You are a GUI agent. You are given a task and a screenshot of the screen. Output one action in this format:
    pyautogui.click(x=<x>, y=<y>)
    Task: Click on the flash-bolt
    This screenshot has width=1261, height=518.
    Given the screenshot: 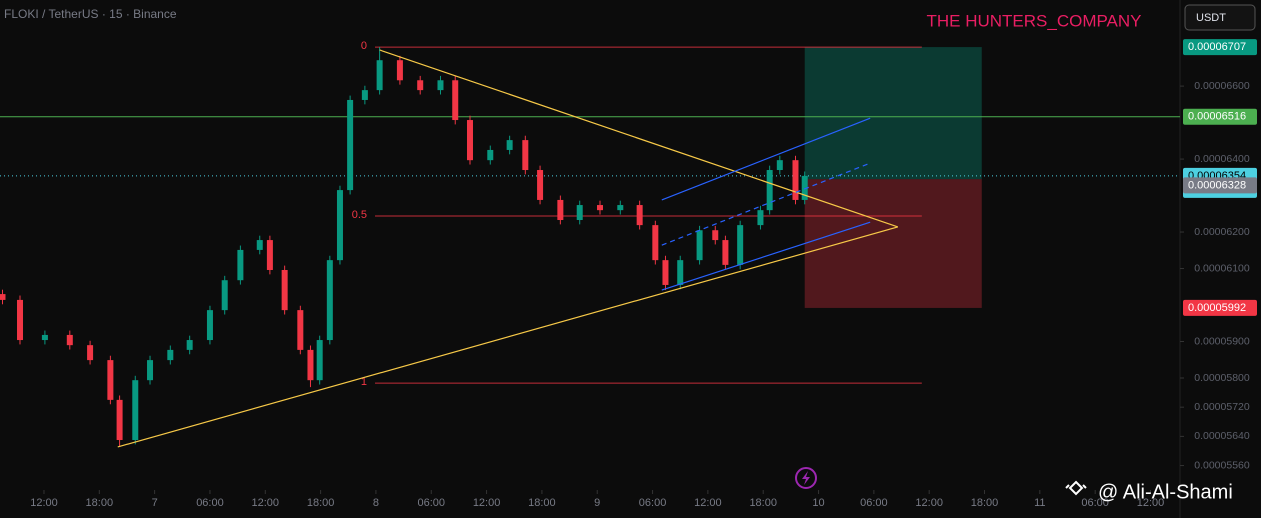 What is the action you would take?
    pyautogui.click(x=806, y=478)
    